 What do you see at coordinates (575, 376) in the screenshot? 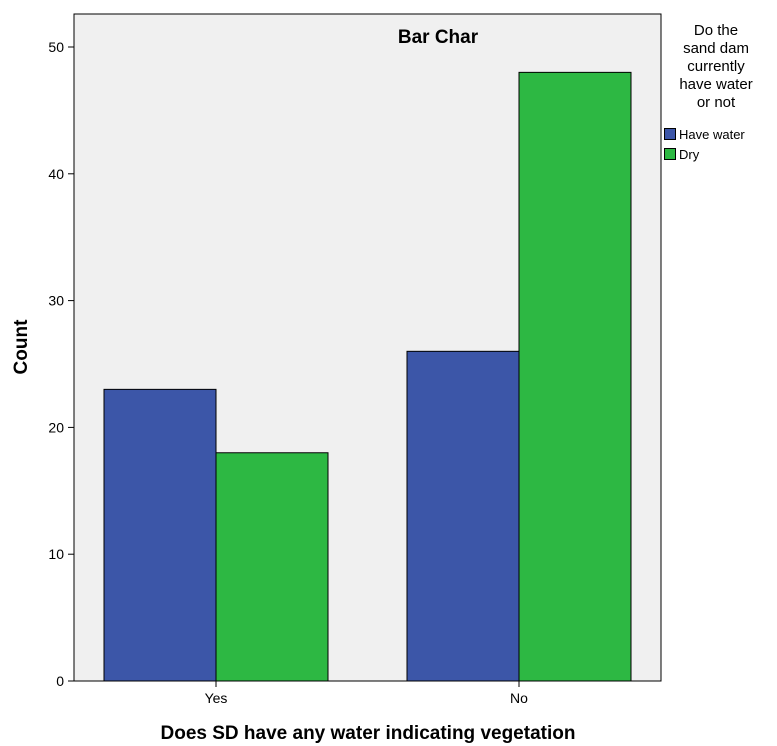
I see `bar-dry-no` at bounding box center [575, 376].